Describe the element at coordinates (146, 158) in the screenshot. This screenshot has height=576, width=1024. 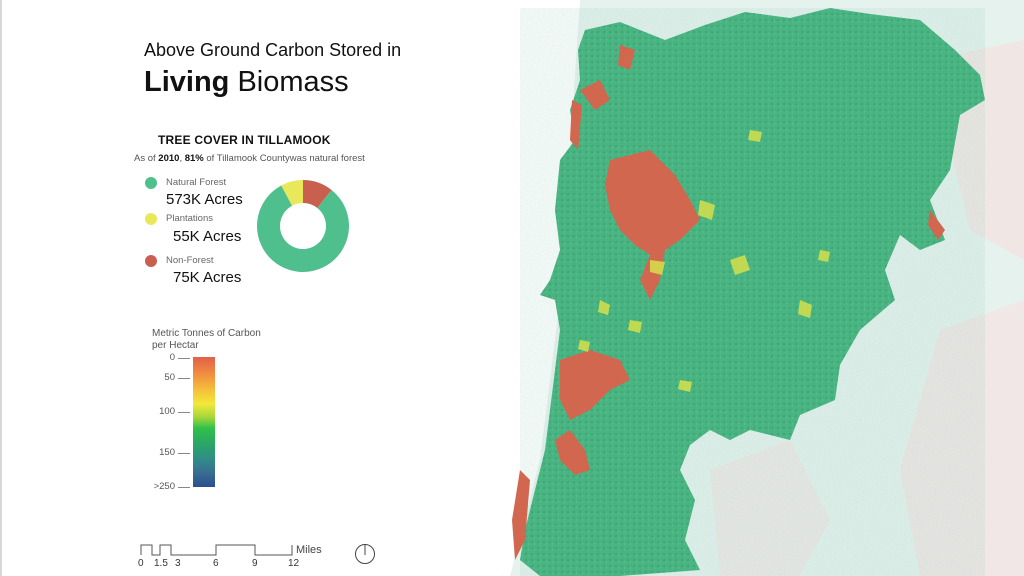
I see `subtitle-prefix: As of` at that location.